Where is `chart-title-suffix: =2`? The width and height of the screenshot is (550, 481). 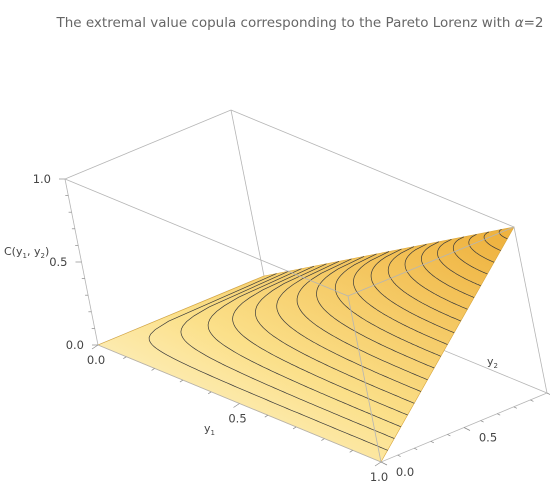 chart-title-suffix: =2 is located at coordinates (534, 23).